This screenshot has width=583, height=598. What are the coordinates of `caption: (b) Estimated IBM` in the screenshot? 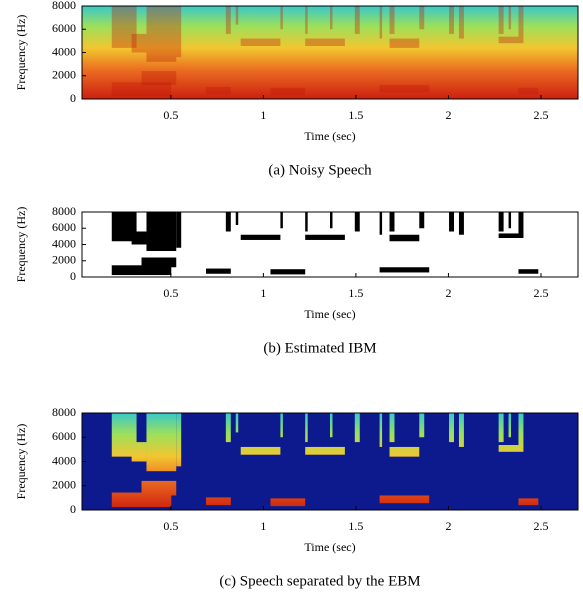 It's located at (319, 348).